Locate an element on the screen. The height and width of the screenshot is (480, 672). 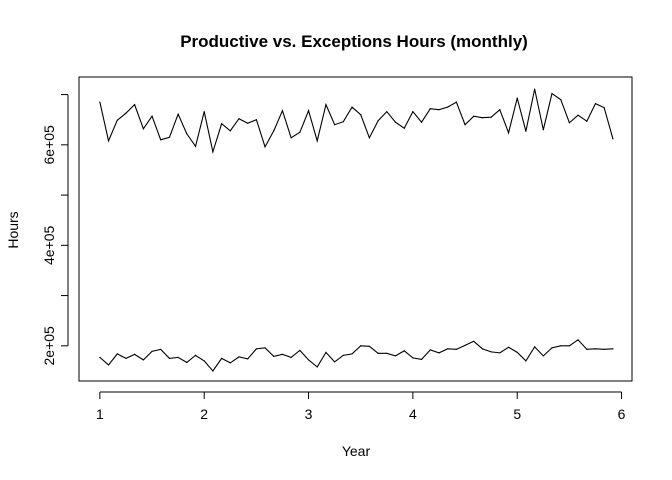
series-1-line is located at coordinates (356, 121).